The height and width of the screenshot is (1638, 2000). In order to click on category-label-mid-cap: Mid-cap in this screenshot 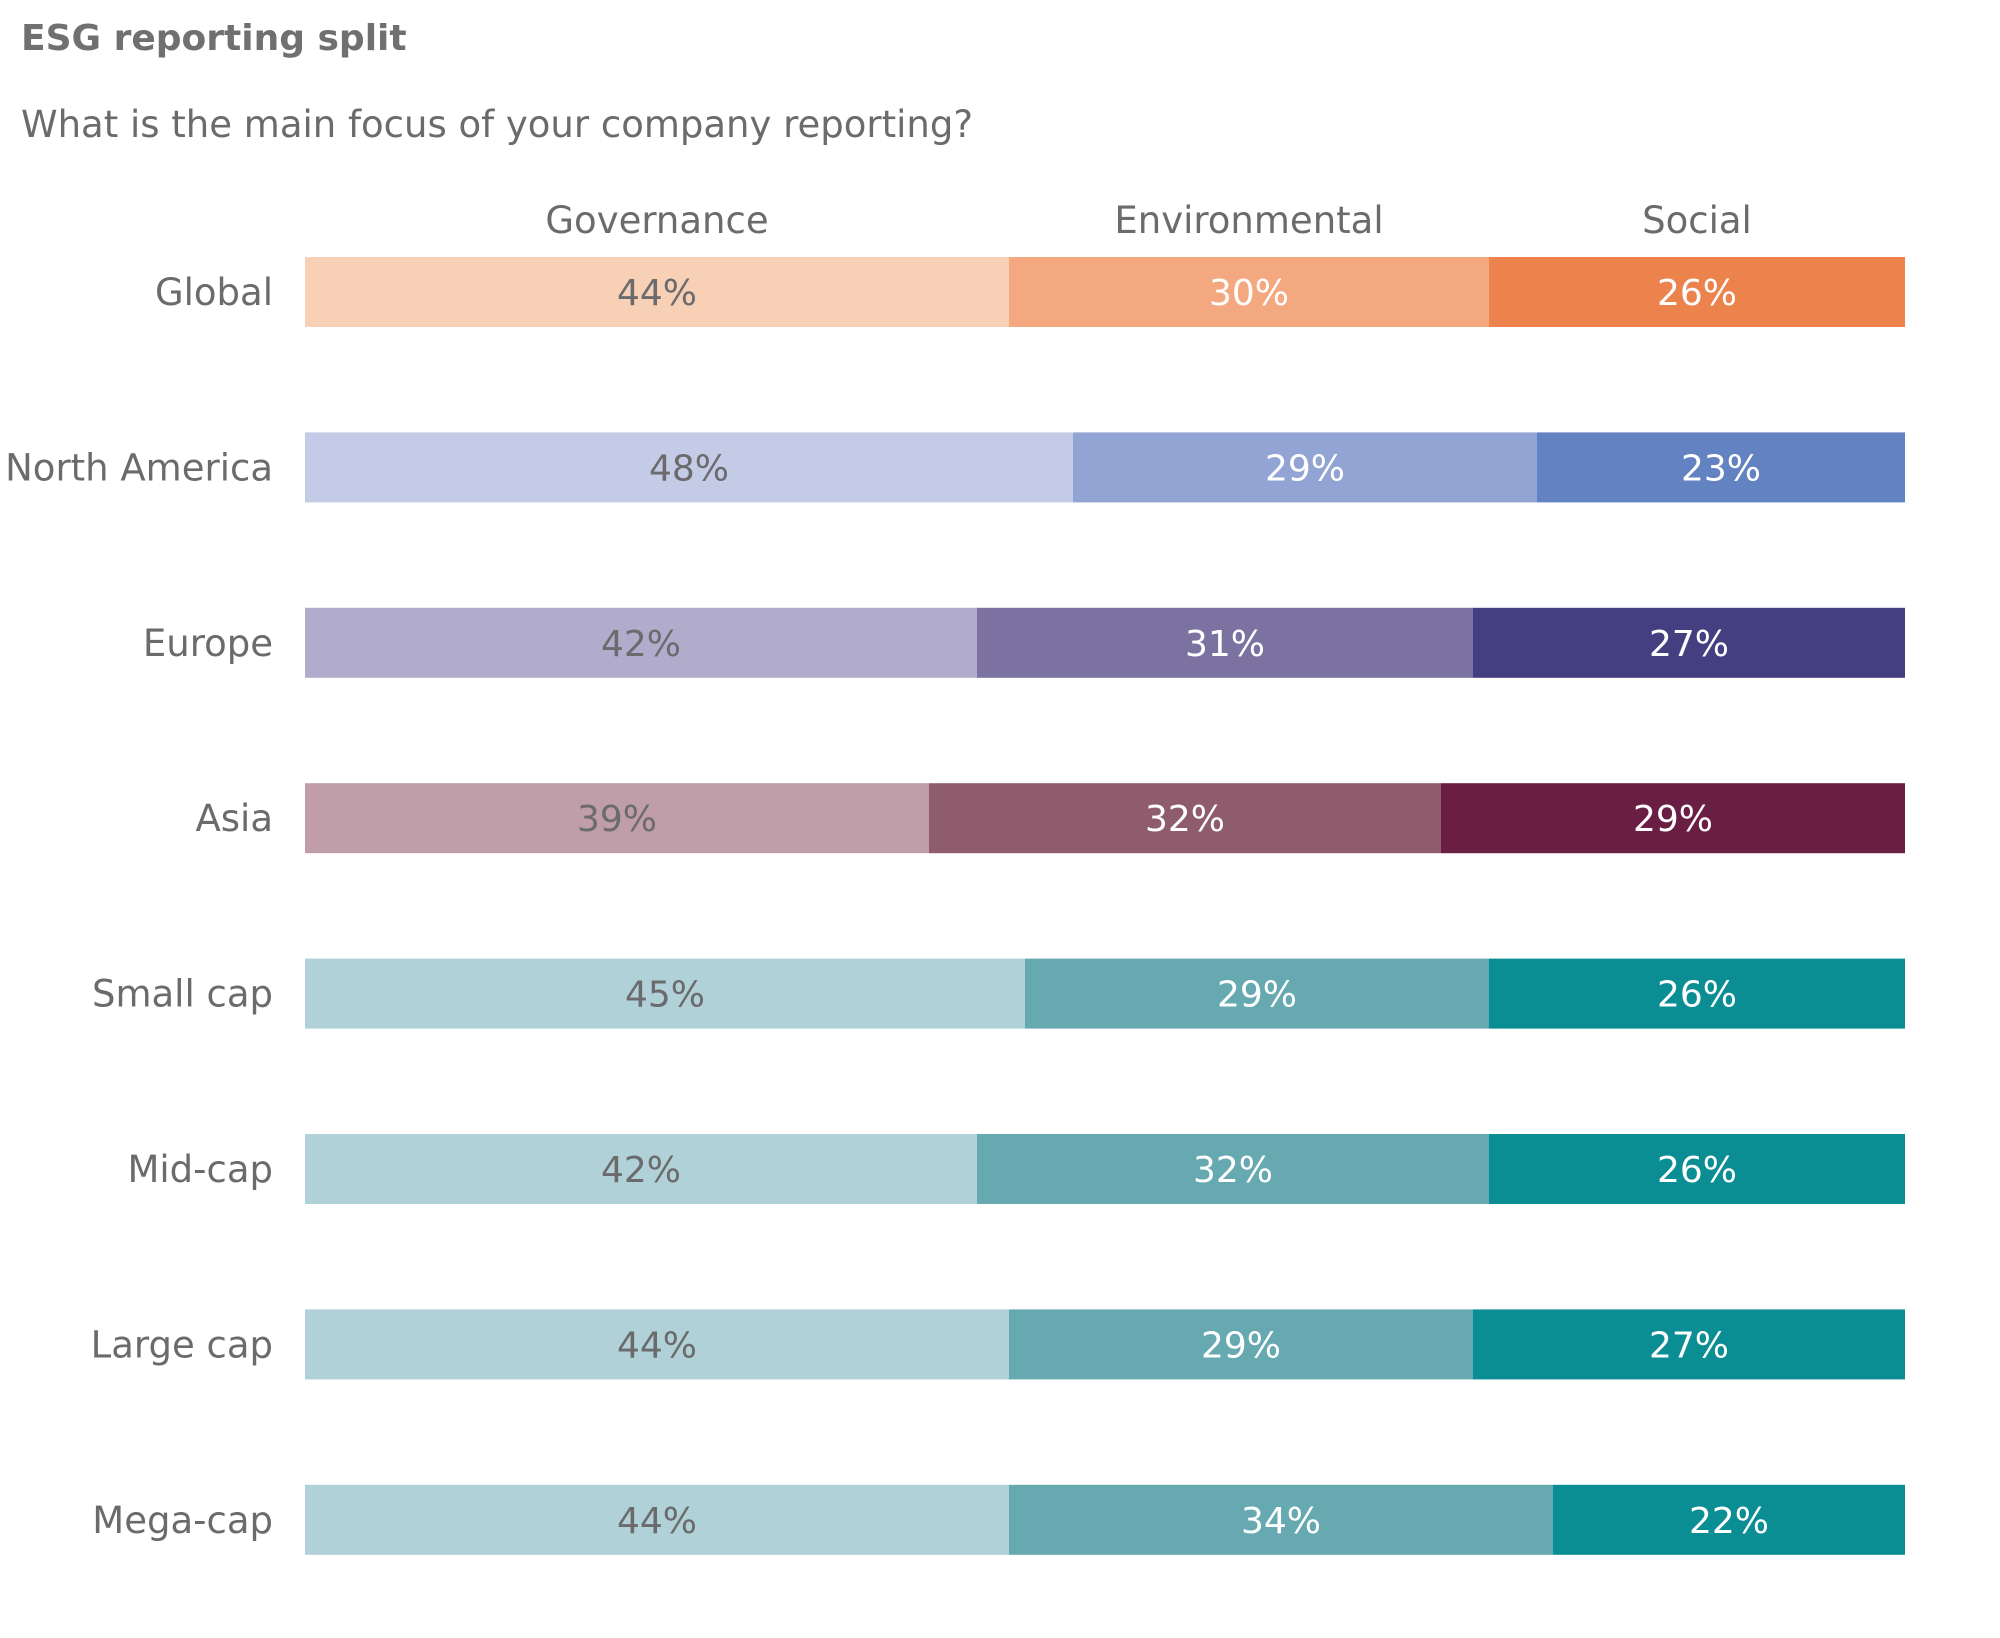, I will do `click(200, 1169)`.